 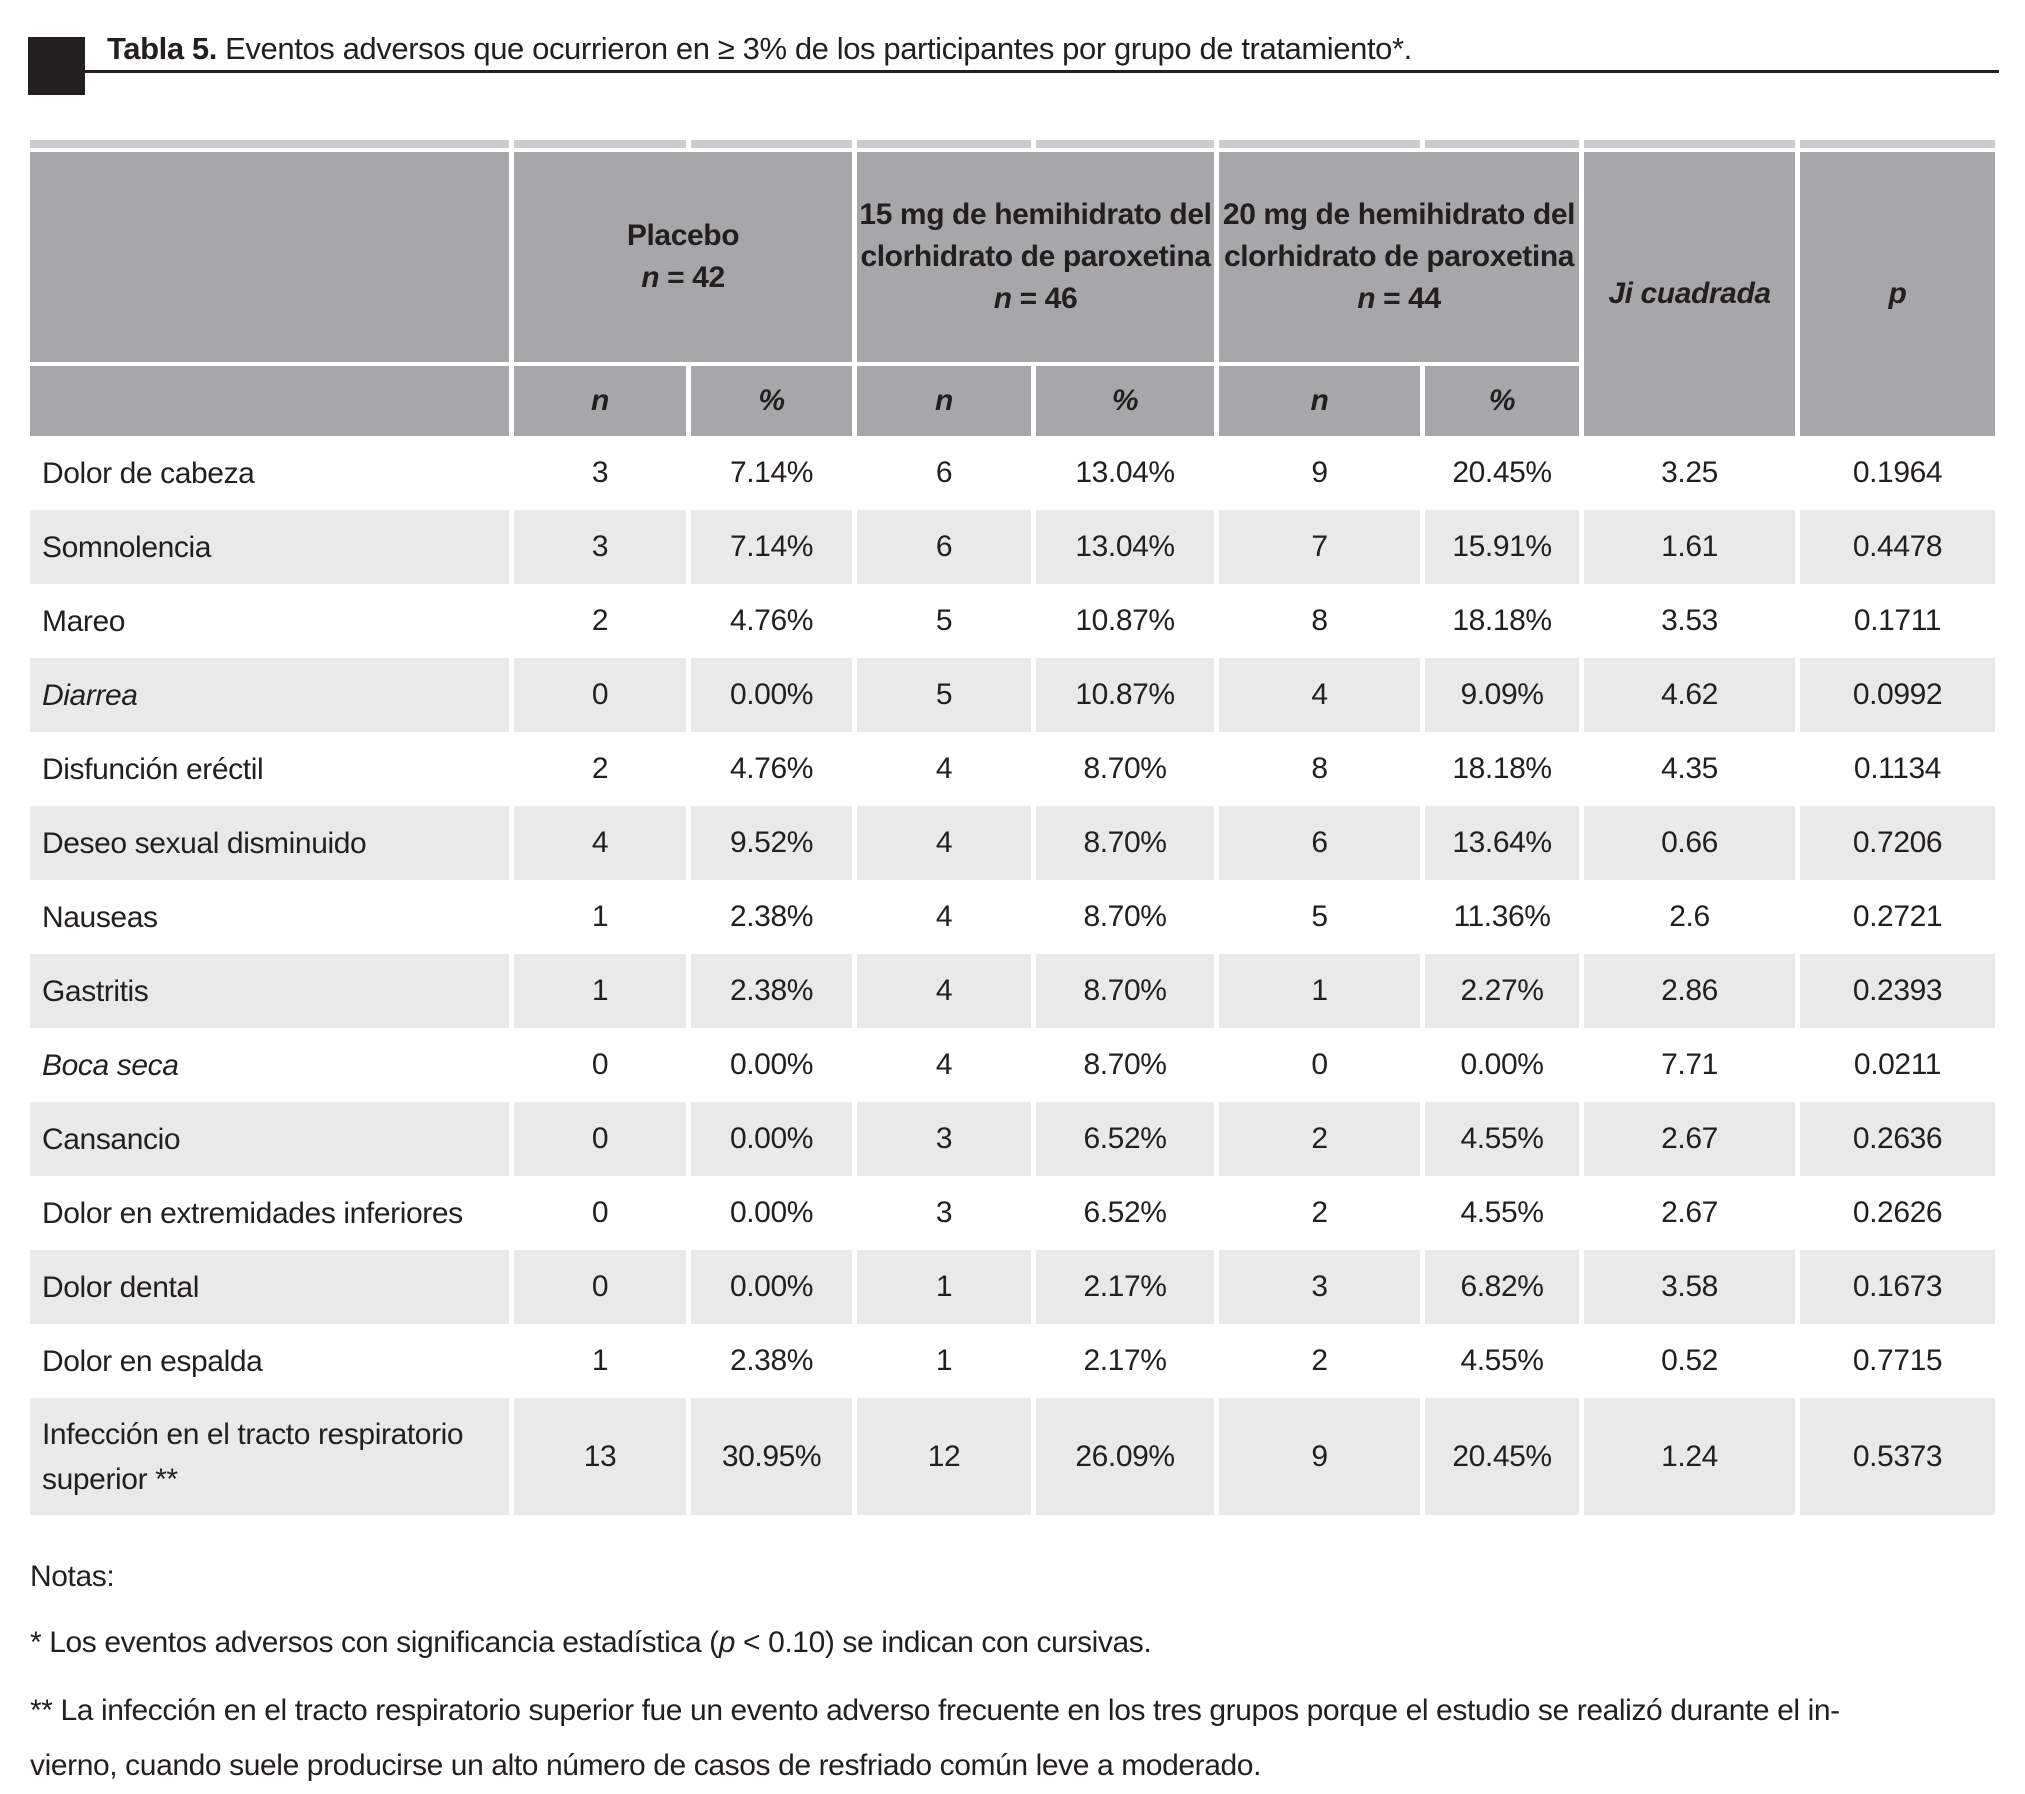 I want to click on cell-value: 4.76%, so click(x=771, y=620).